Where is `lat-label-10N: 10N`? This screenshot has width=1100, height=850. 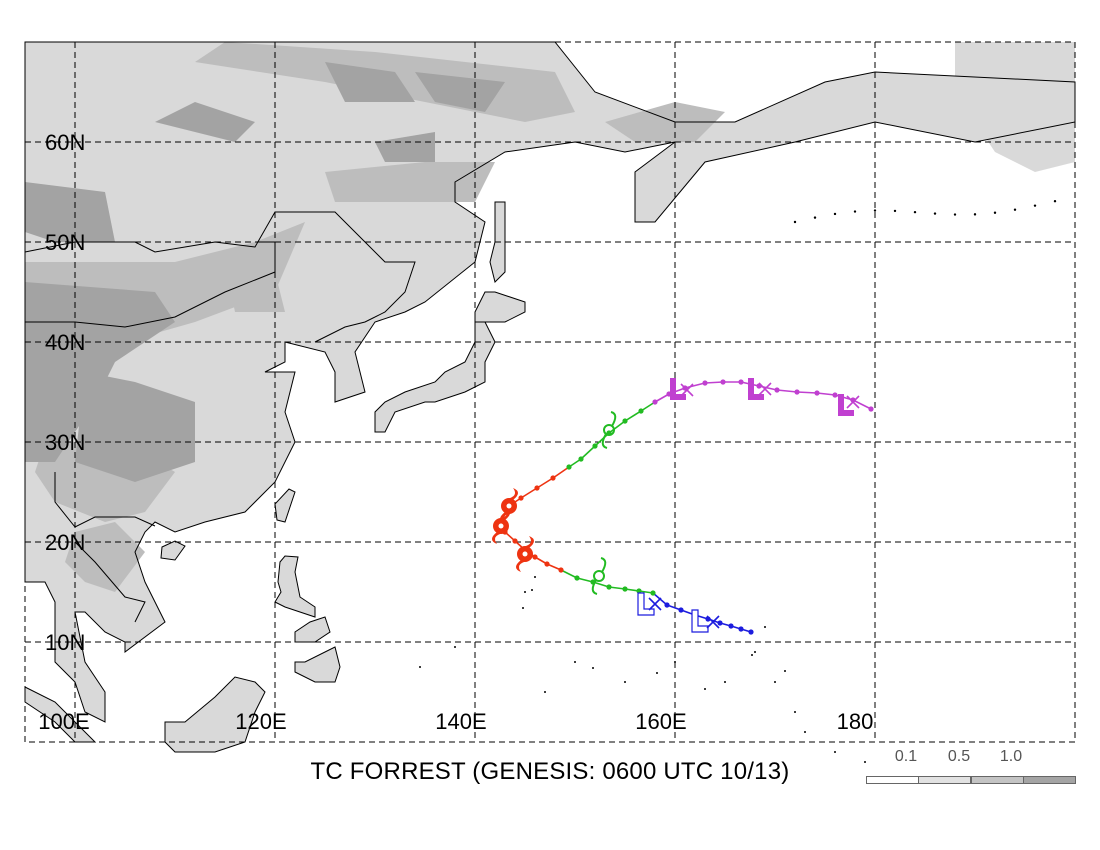 lat-label-10N: 10N is located at coordinates (65, 642).